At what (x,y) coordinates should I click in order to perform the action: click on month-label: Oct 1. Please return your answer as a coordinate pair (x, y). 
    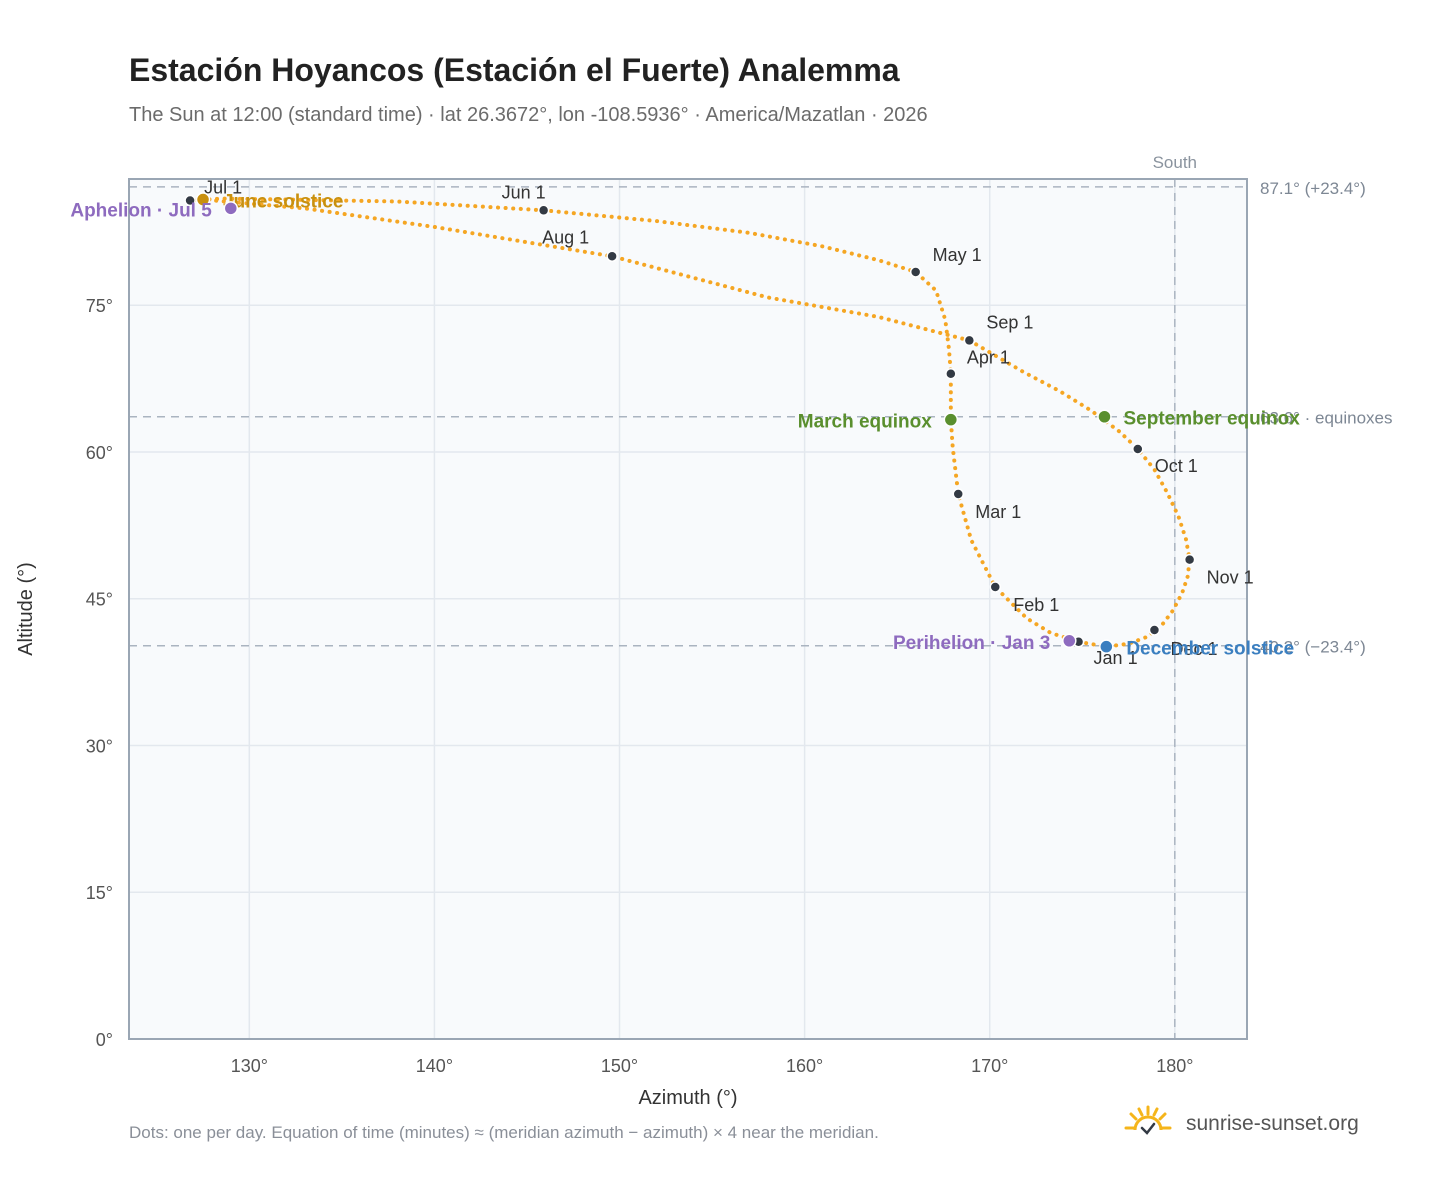
    Looking at the image, I should click on (1176, 466).